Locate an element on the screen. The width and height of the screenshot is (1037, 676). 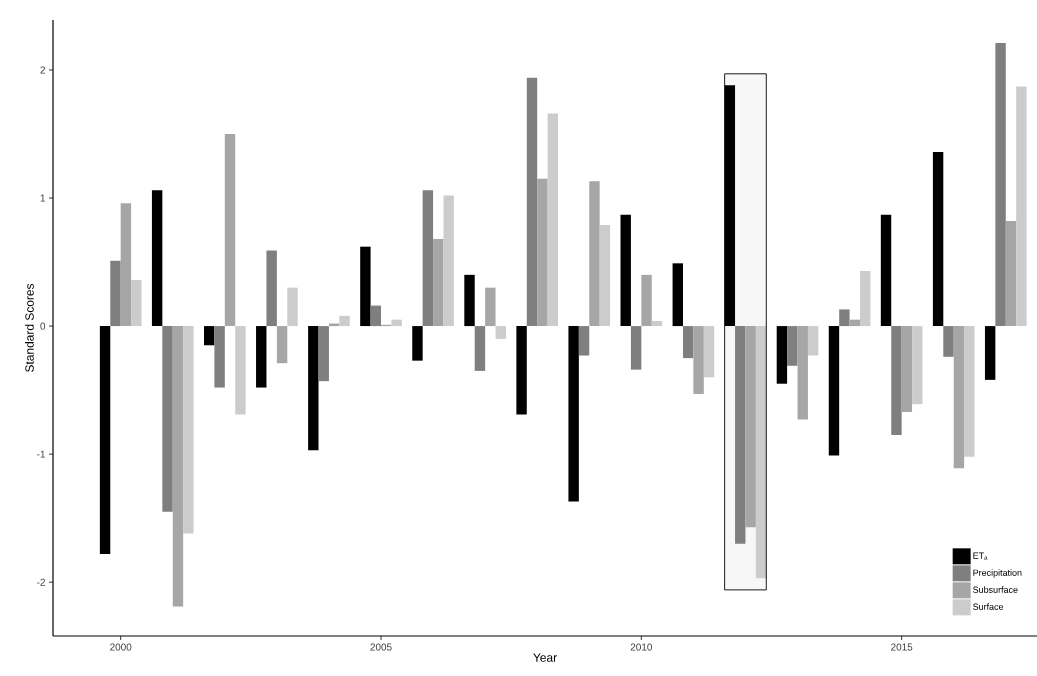
legend-label: ET$_{a}$ is located at coordinates (980, 556).